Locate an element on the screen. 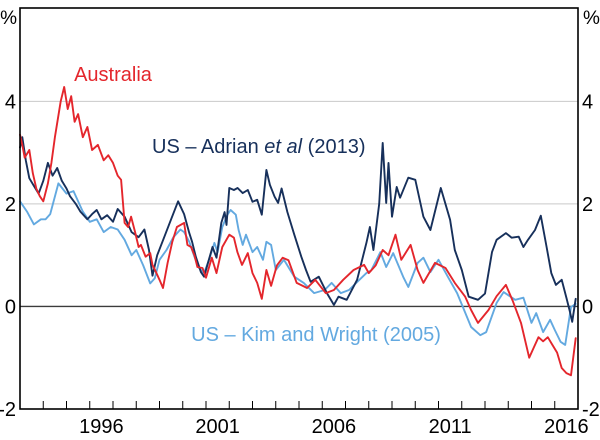 This screenshot has height=440, width=600. x-tick-label: 2001 is located at coordinates (217, 427).